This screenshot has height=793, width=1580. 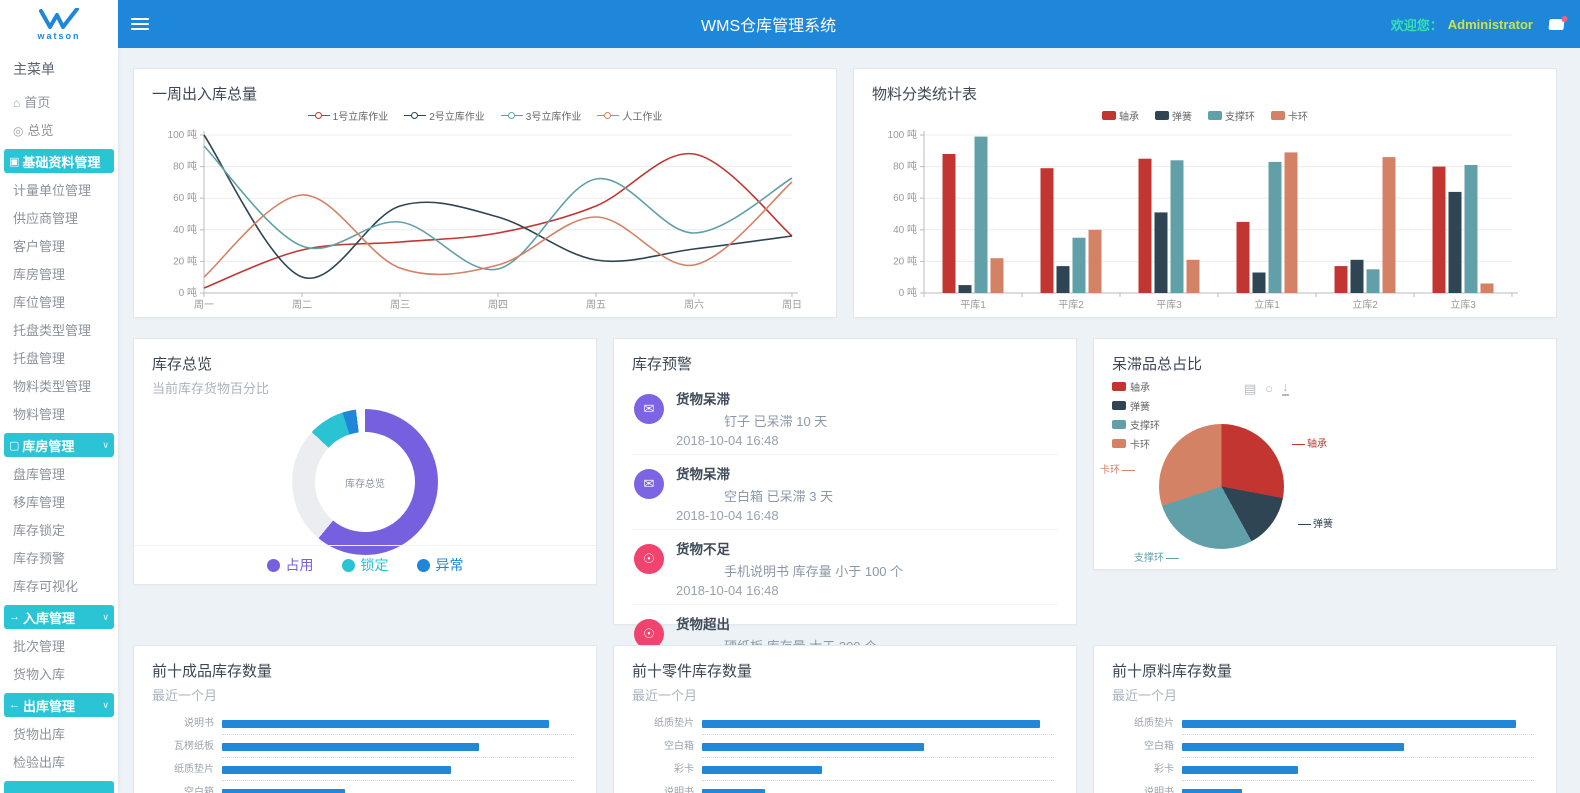 What do you see at coordinates (59, 35) in the screenshot?
I see `logo-text: watson` at bounding box center [59, 35].